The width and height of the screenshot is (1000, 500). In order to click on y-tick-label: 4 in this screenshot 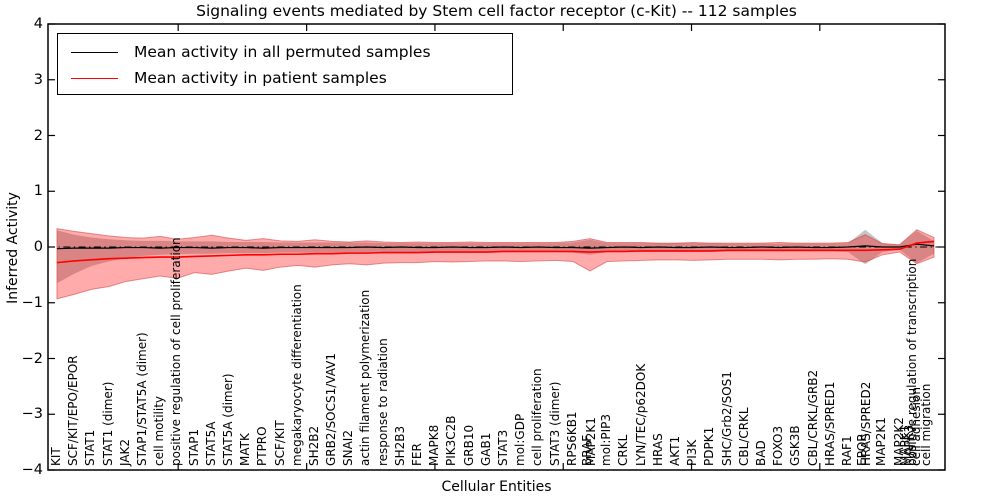, I will do `click(38, 24)`.